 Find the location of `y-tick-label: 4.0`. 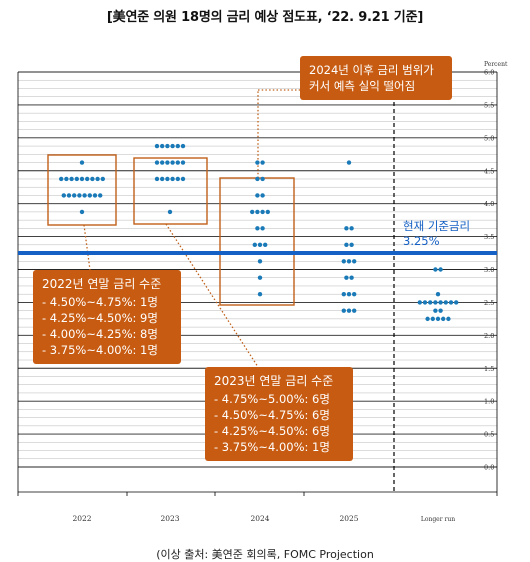

y-tick-label: 4.0 is located at coordinates (489, 204).